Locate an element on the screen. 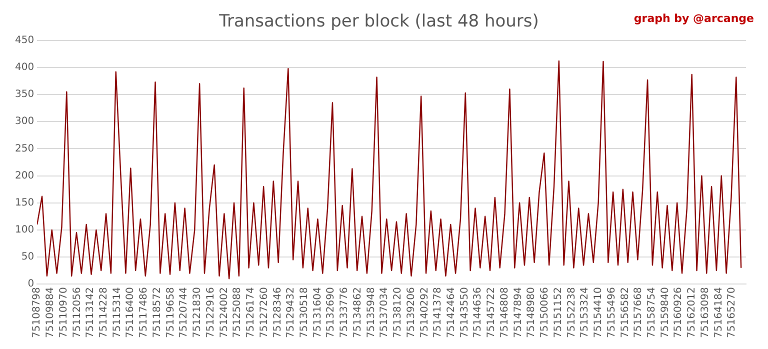 This screenshot has width=768, height=349. x-tick-label: 75120744 is located at coordinates (184, 312).